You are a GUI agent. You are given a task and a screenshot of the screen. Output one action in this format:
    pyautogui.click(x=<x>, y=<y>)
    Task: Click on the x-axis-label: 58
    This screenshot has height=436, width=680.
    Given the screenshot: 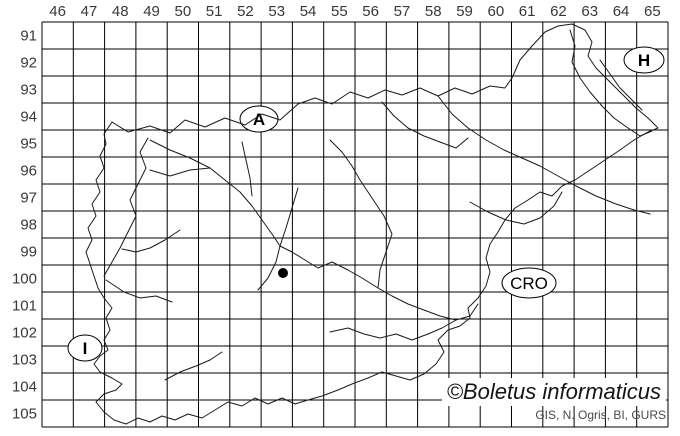 What is the action you would take?
    pyautogui.click(x=433, y=11)
    